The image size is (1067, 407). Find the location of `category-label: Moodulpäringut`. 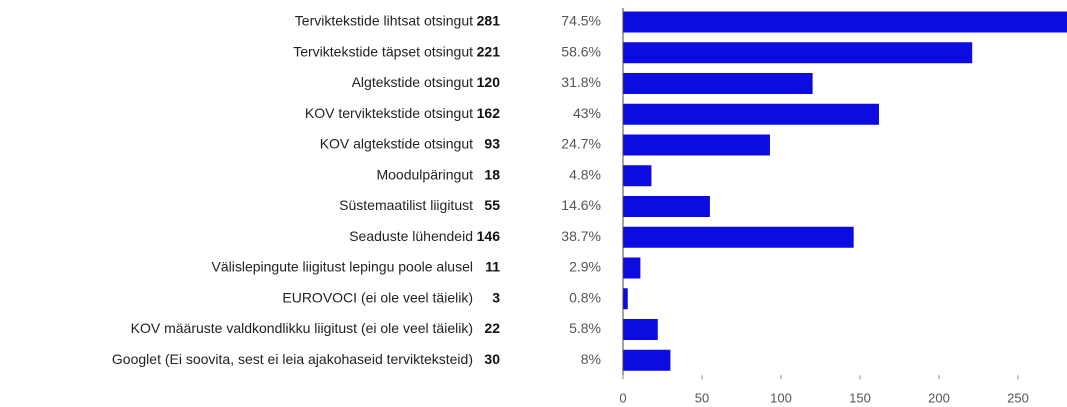

category-label: Moodulpäringut is located at coordinates (424, 174).